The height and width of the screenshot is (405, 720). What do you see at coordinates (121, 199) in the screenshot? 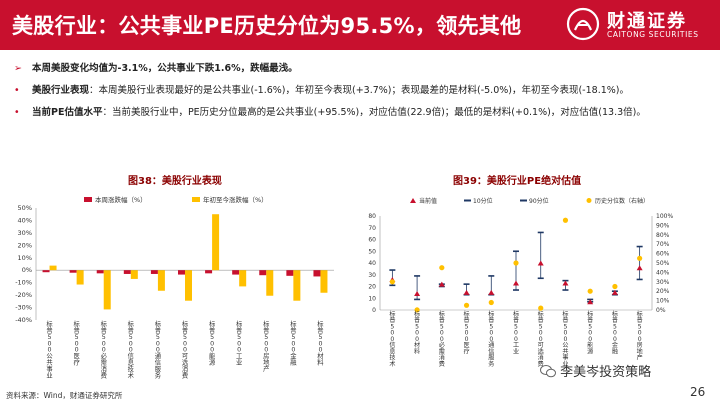
I see `legend-label: 本周涨跌幅（%）` at bounding box center [121, 199].